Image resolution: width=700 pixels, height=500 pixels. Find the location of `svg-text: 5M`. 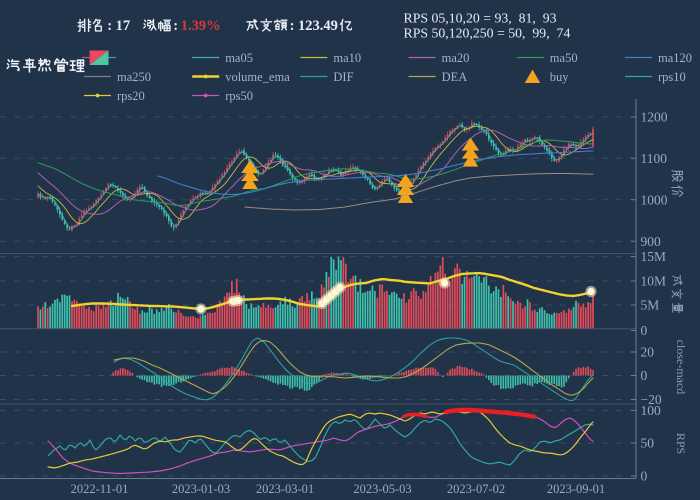

svg-text: 5M is located at coordinates (650, 305).